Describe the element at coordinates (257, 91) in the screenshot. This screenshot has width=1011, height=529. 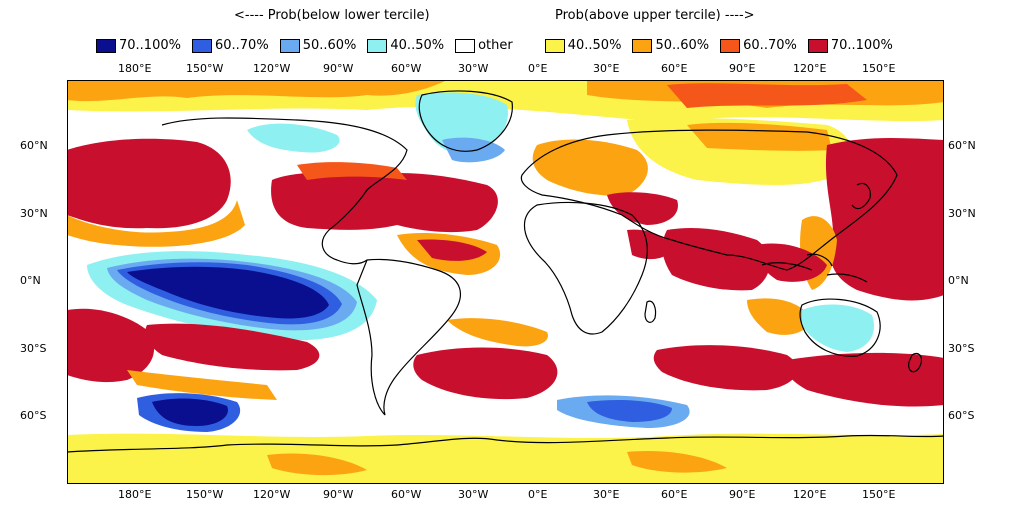
I see `arctic-orange-band` at that location.